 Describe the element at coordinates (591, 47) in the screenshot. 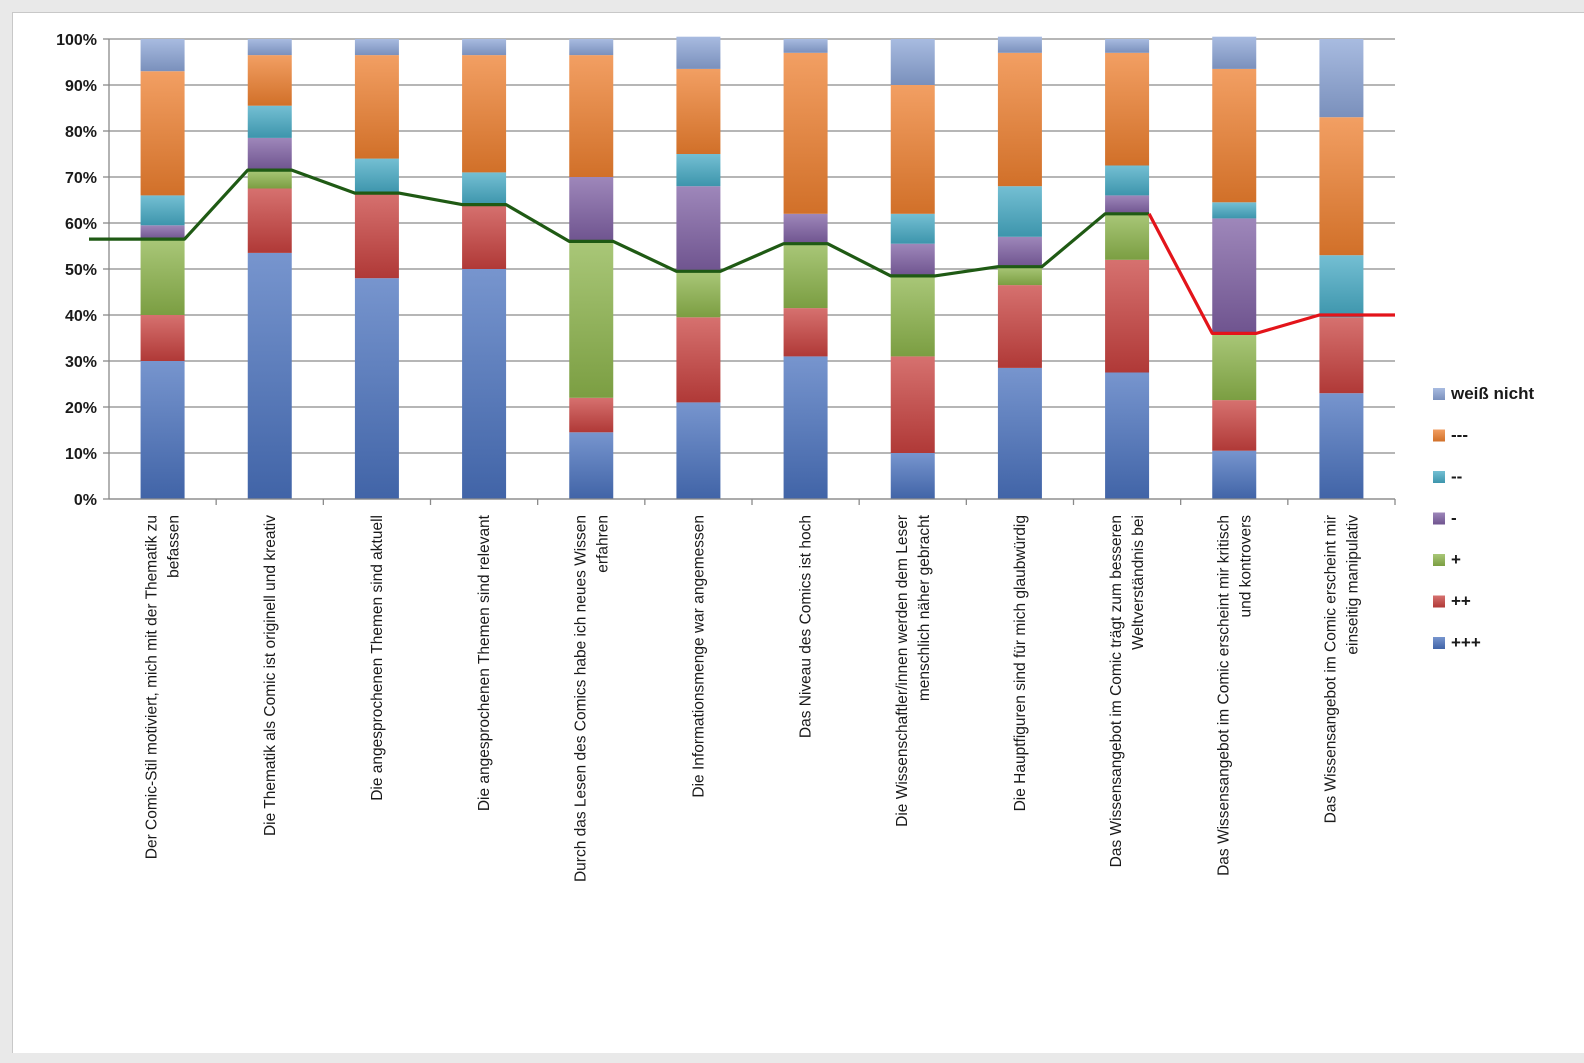

I see `bar-segment-5-weiß nicht` at that location.